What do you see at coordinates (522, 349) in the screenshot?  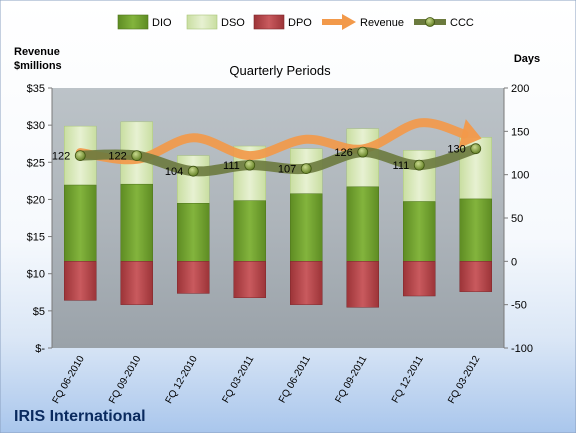 I see `right-tick-label: -100` at bounding box center [522, 349].